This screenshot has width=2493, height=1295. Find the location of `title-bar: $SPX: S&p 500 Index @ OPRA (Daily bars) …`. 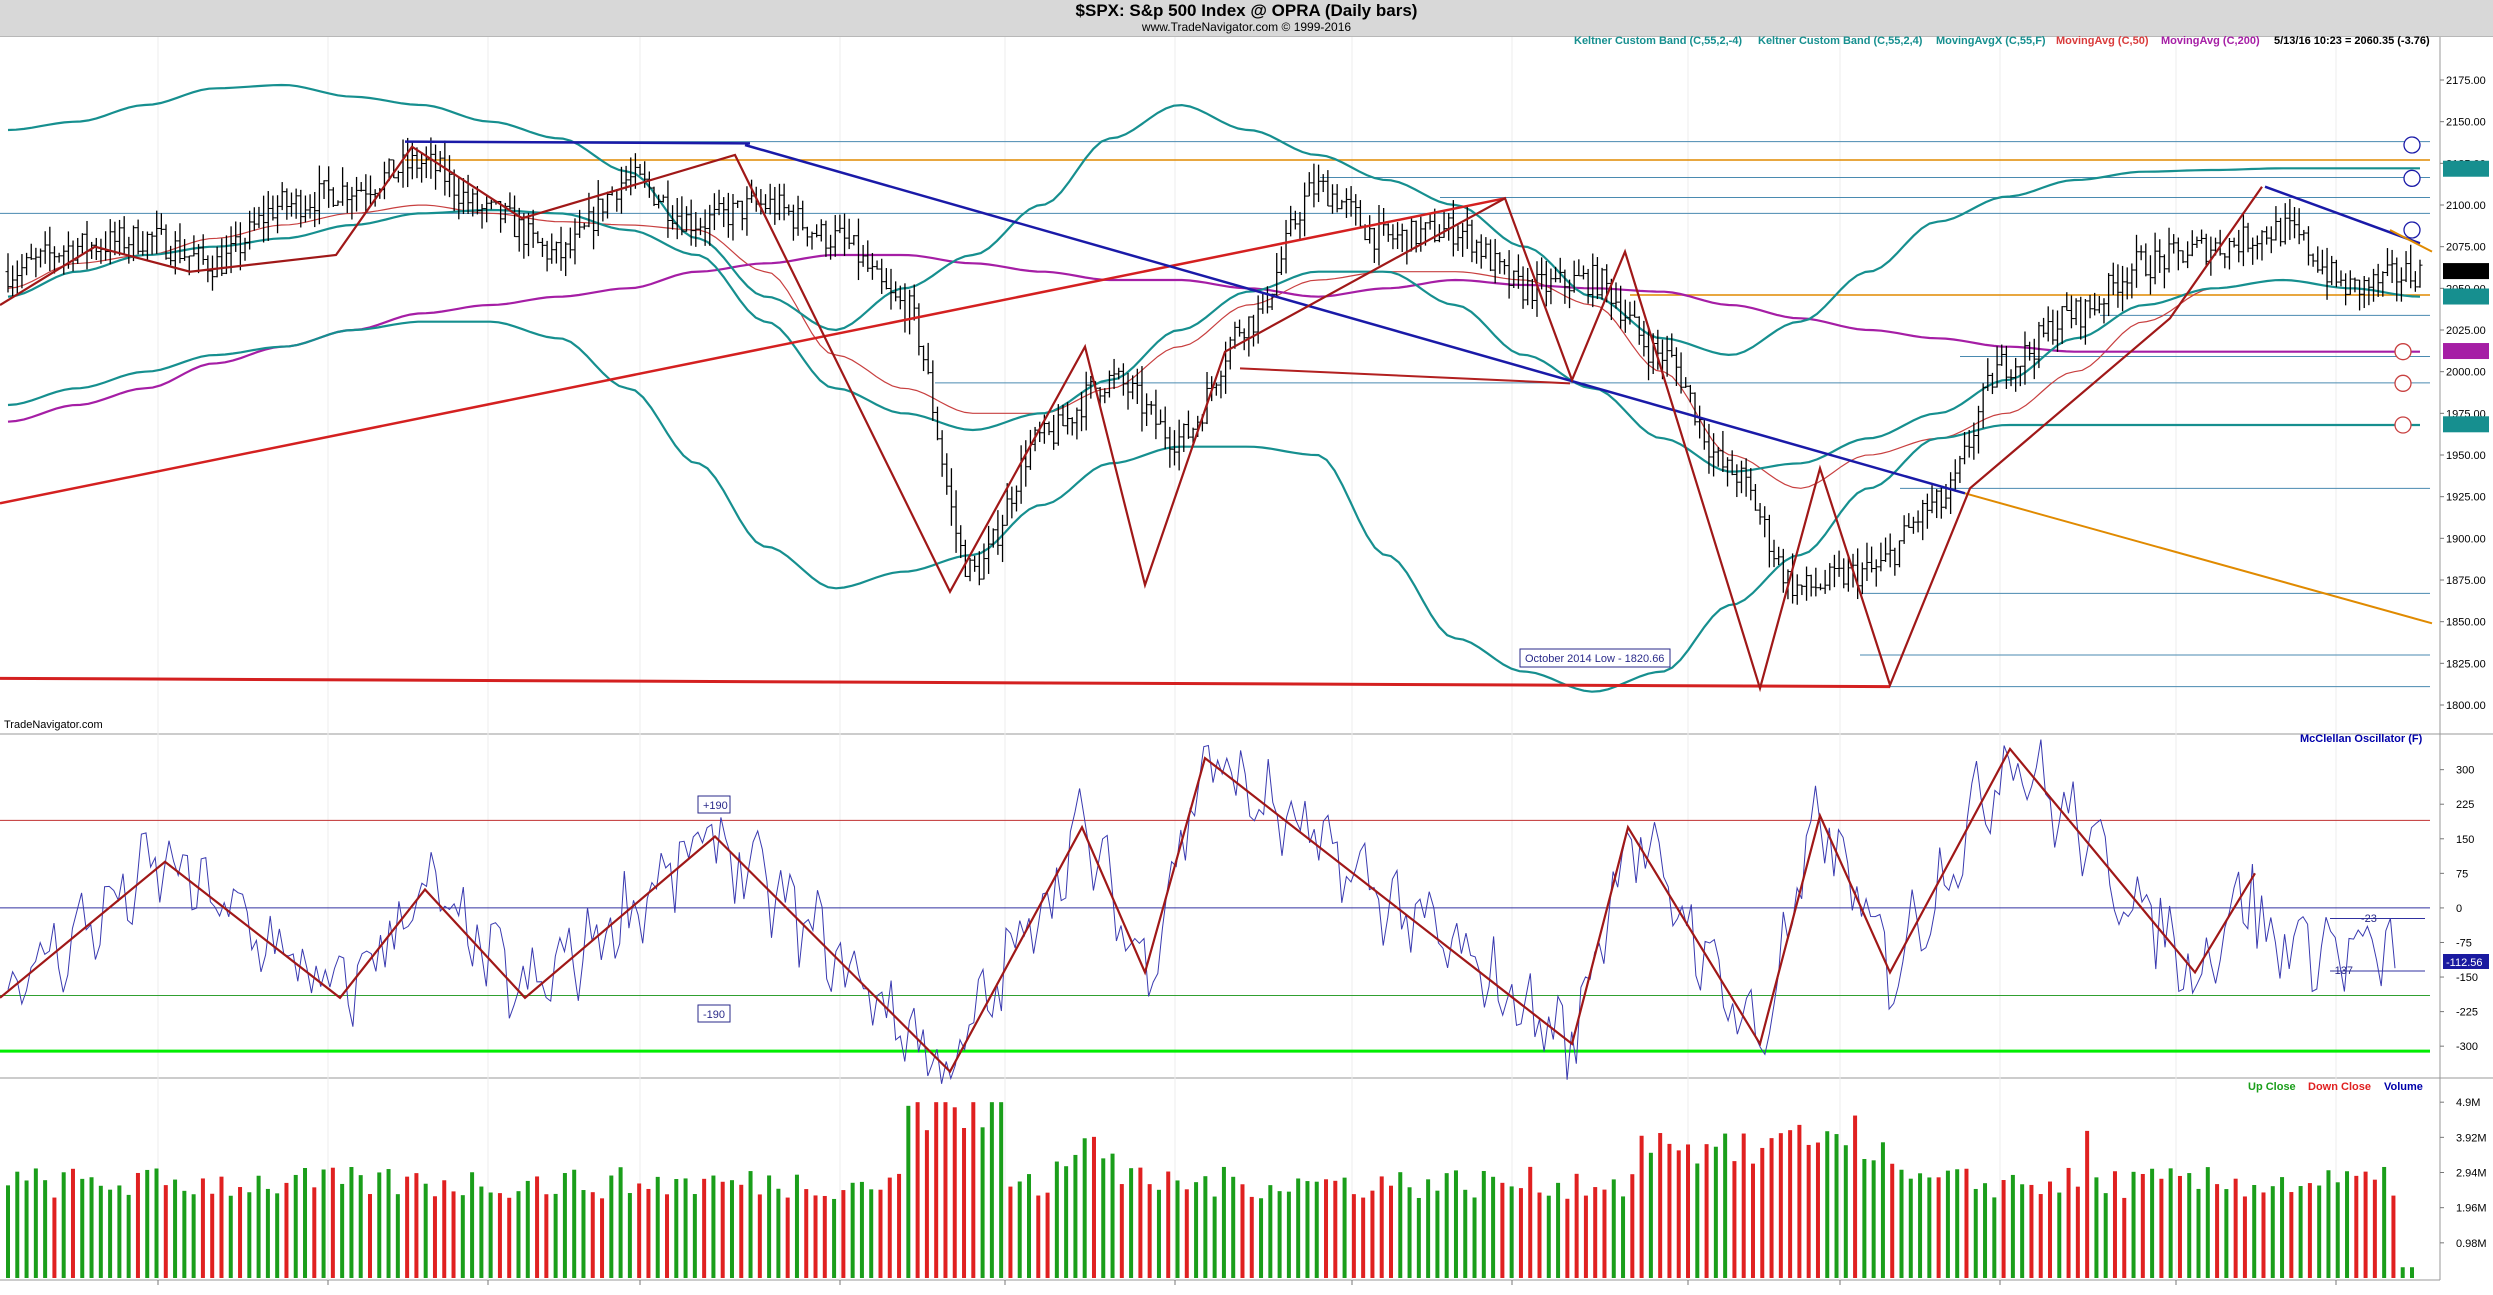

title-bar: $SPX: S&p 500 Index @ OPRA (Daily bars) … is located at coordinates (1246, 18).